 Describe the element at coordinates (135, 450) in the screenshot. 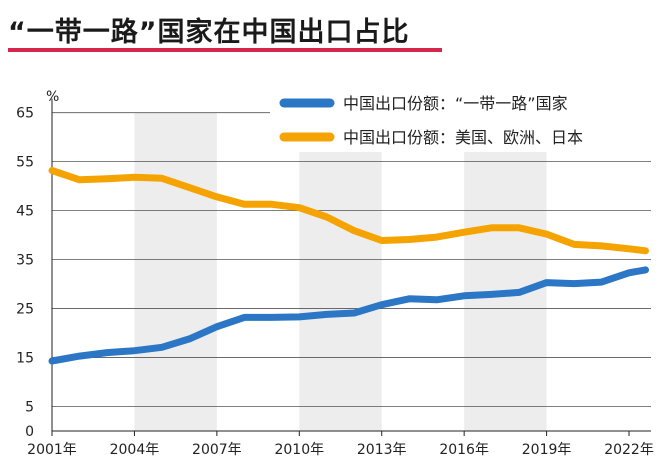

I see `x-tick-label: 2004年` at that location.